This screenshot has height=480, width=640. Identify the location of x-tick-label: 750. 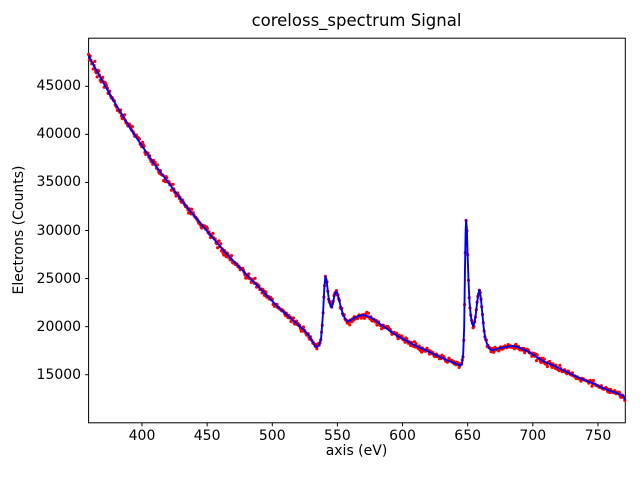
(598, 436).